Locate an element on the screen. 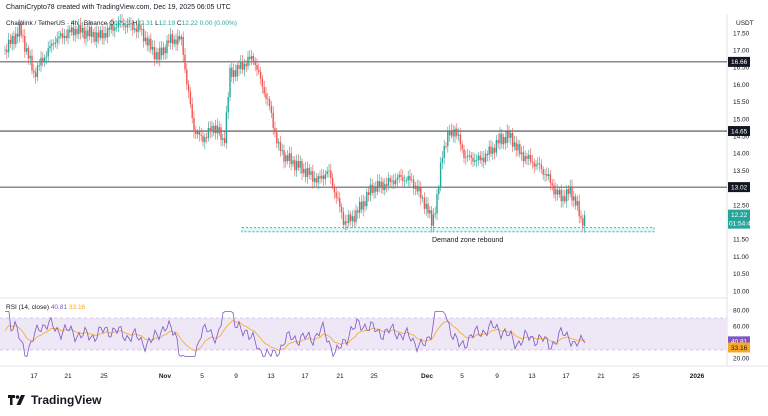 This screenshot has height=416, width=768. rsi-title: RSI (14, close) is located at coordinates (27, 307).